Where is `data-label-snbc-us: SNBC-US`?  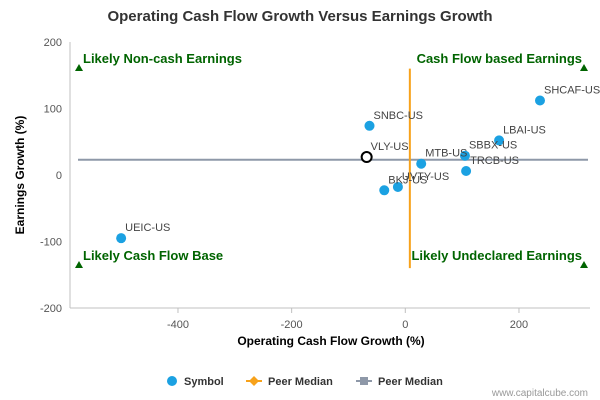
data-label-snbc-us: SNBC-US is located at coordinates (398, 116).